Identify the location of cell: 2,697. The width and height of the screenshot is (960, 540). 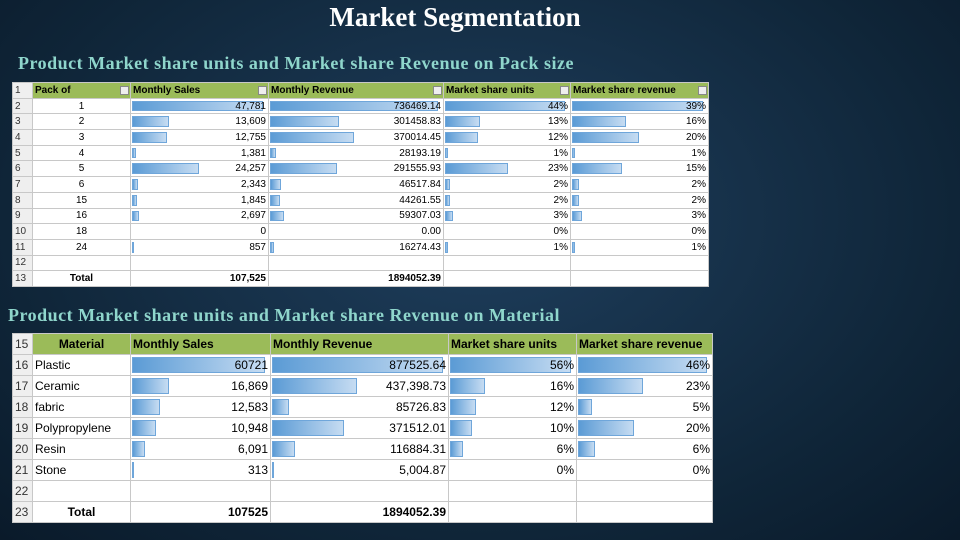
(199, 216).